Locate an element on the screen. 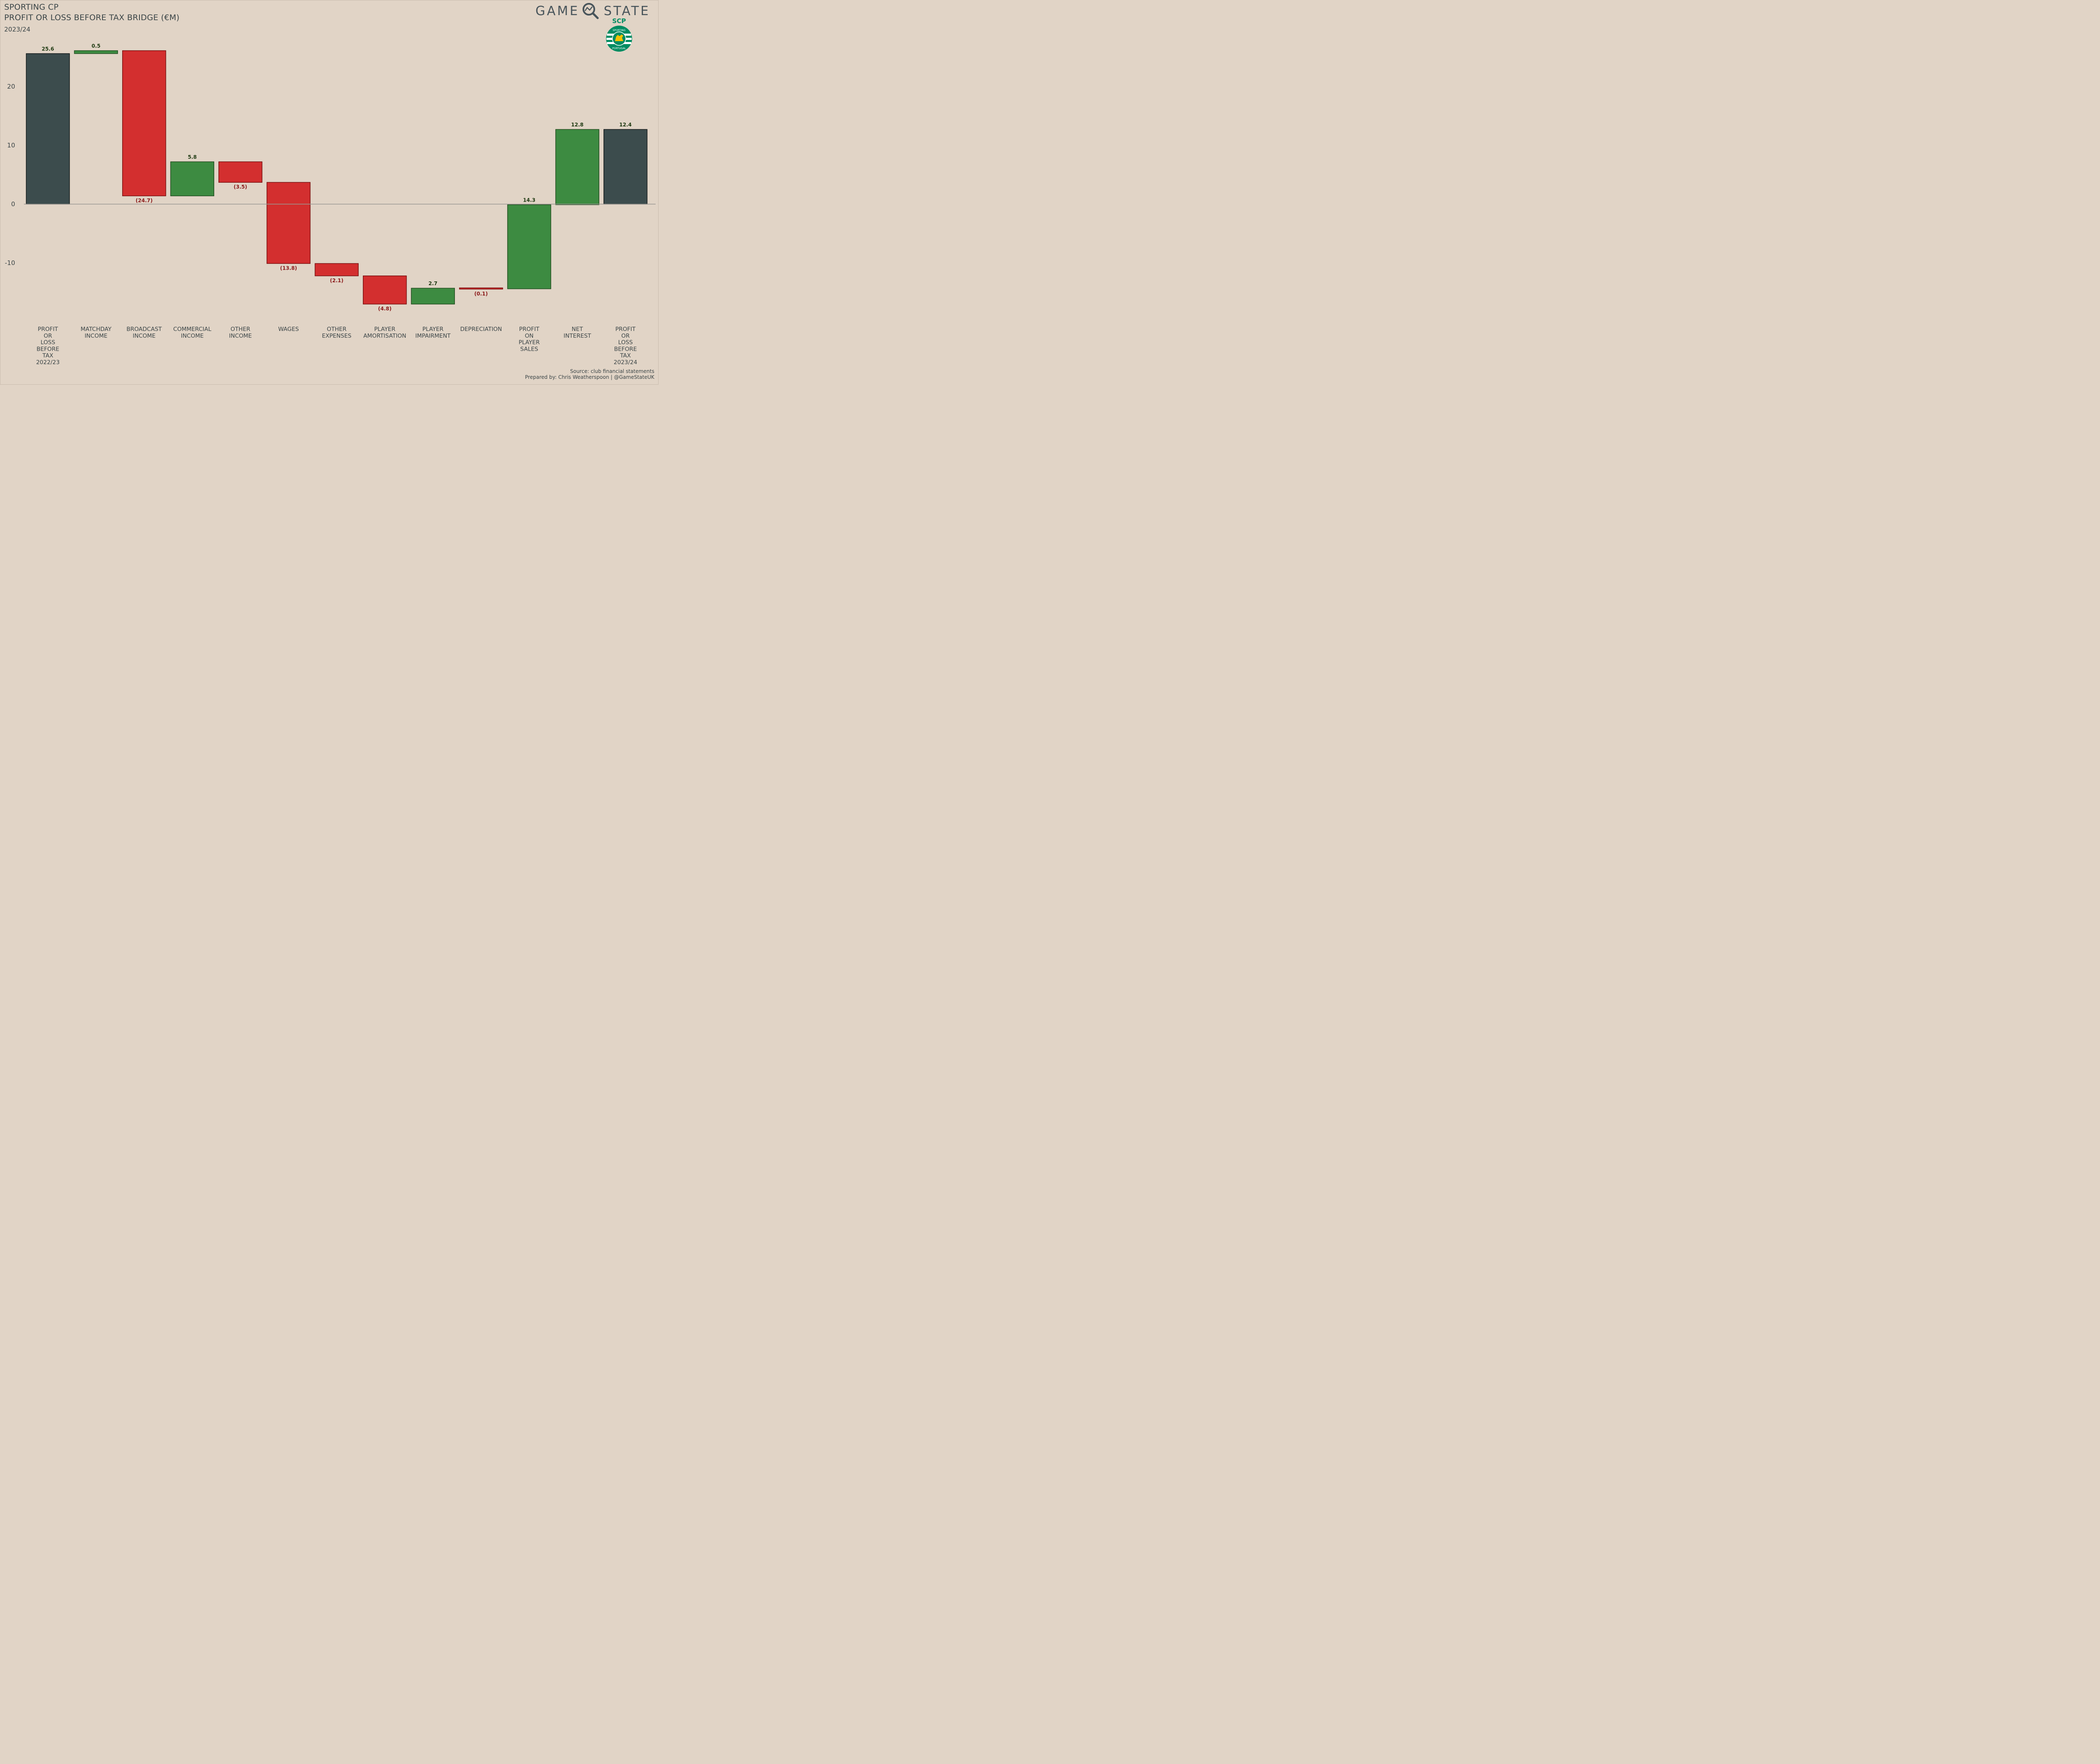 The image size is (2100, 1764). x-tick-label: DEPRECIATION is located at coordinates (481, 329).